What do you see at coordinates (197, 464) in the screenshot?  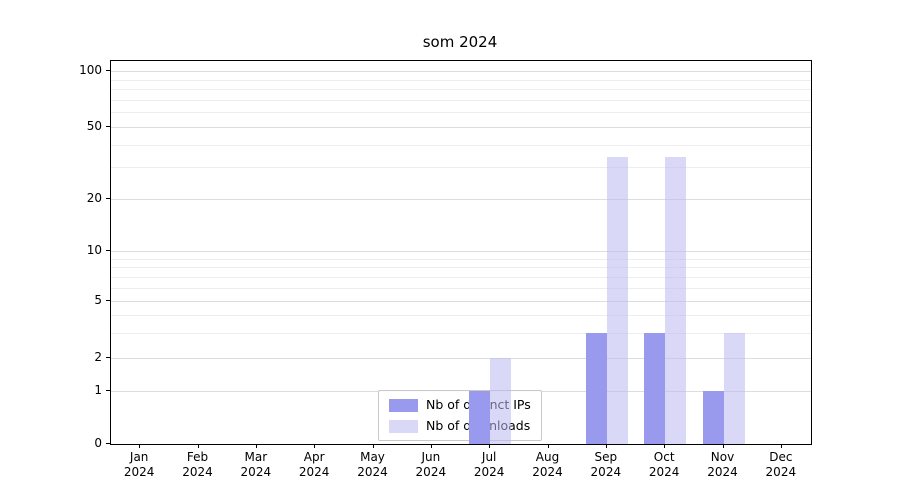 I see `x-tick-label-feb: Feb 2024` at bounding box center [197, 464].